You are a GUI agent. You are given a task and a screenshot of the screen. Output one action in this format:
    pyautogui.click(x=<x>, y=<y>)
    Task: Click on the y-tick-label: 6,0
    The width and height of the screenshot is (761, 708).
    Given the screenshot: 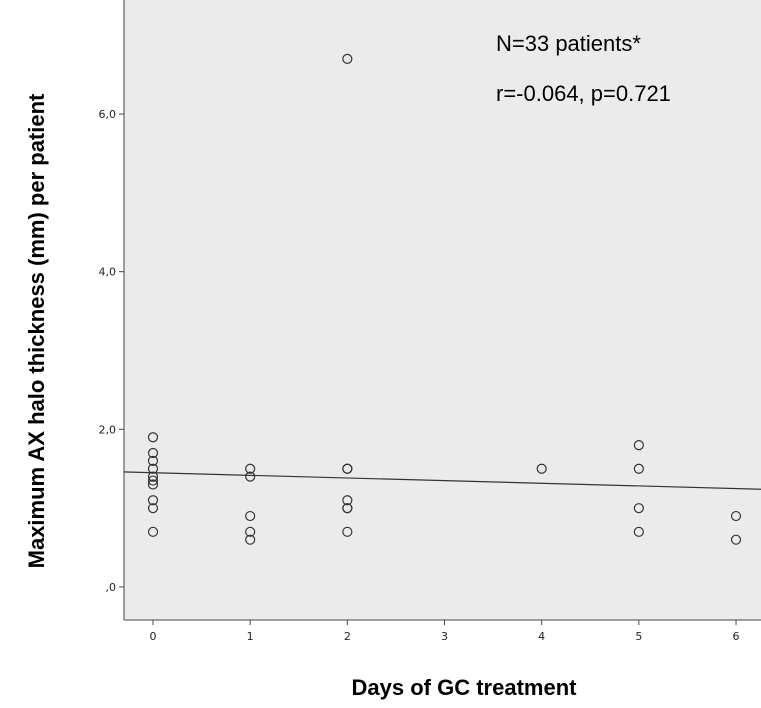 What is the action you would take?
    pyautogui.click(x=108, y=114)
    